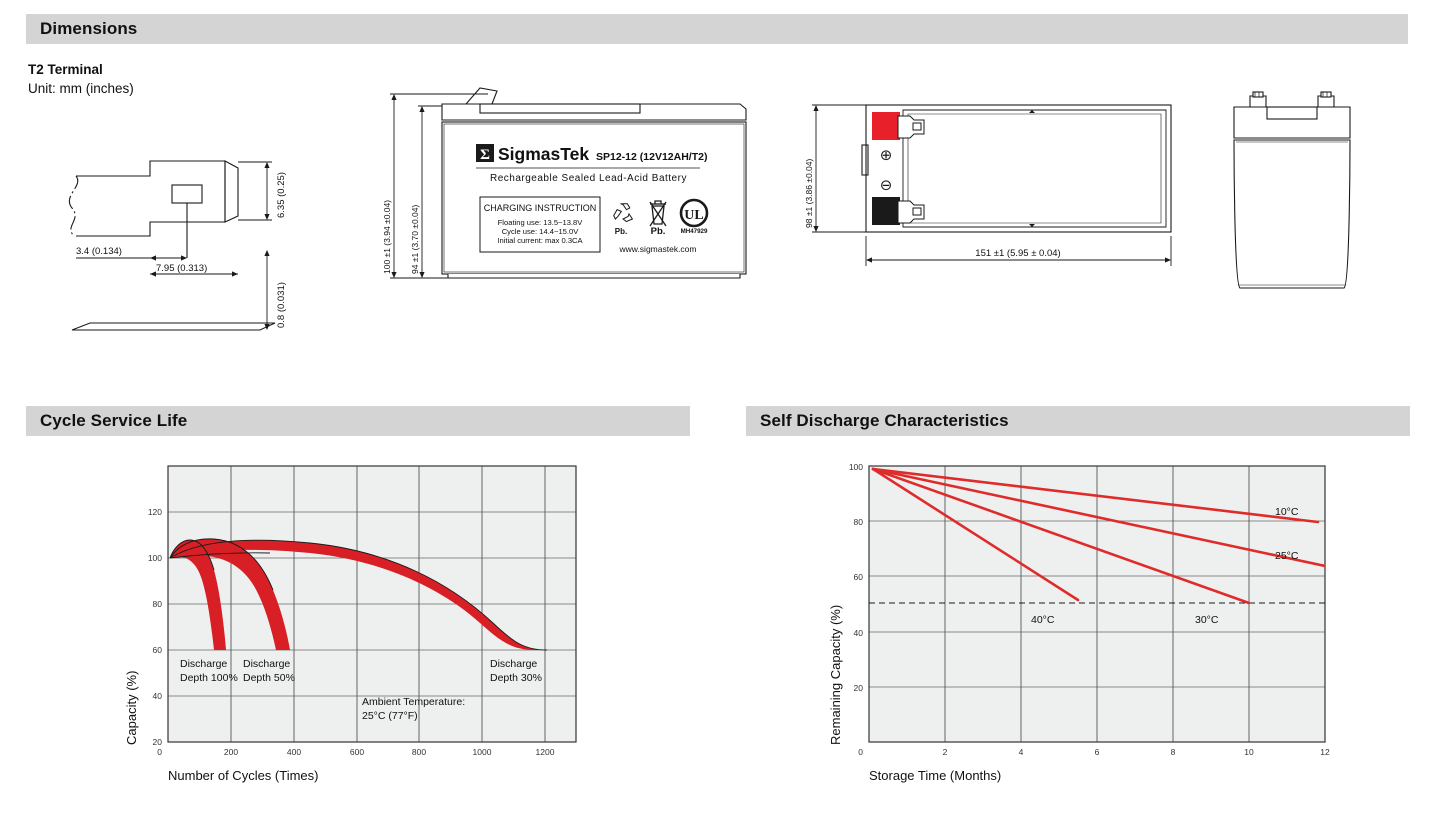 This screenshot has width=1434, height=815. What do you see at coordinates (545, 752) in the screenshot?
I see `cycle-xtick-1200: 1200` at bounding box center [545, 752].